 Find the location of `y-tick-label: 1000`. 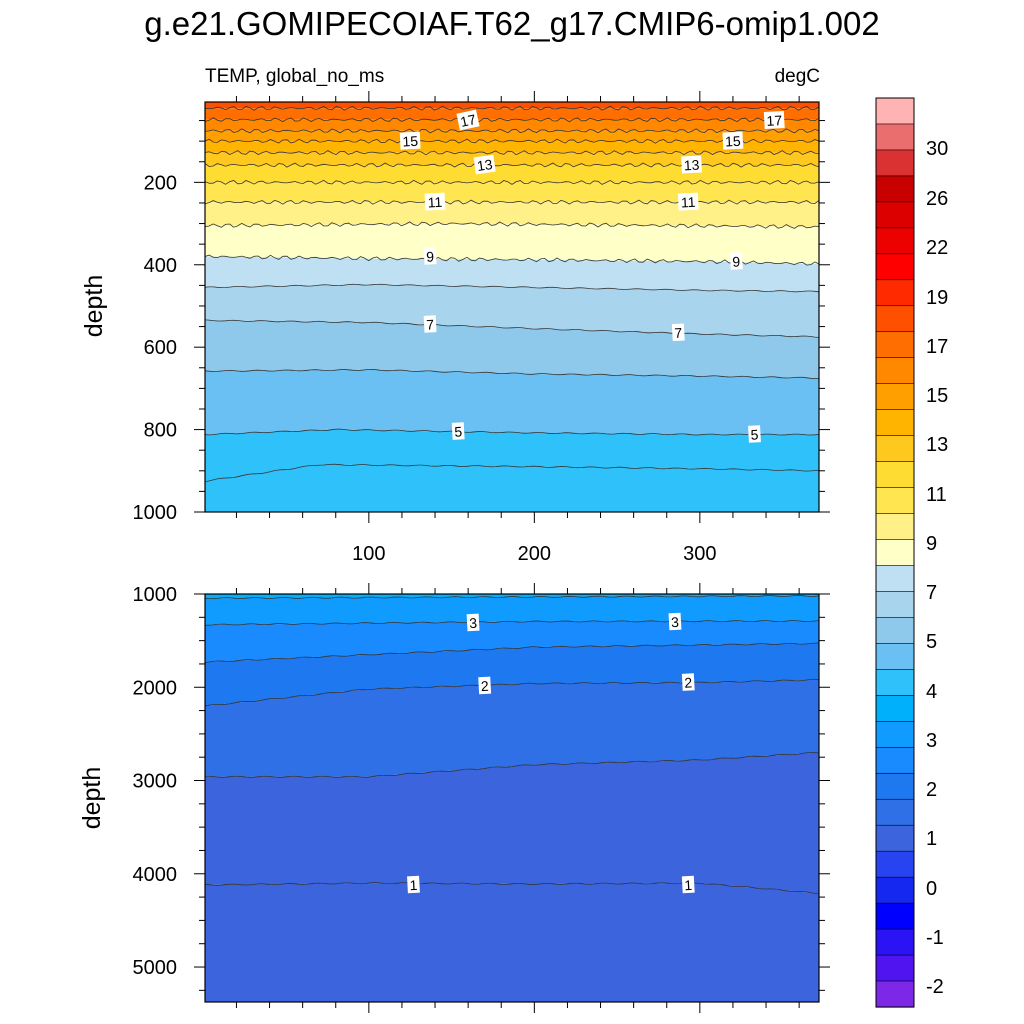

y-tick-label: 1000 is located at coordinates (155, 595).